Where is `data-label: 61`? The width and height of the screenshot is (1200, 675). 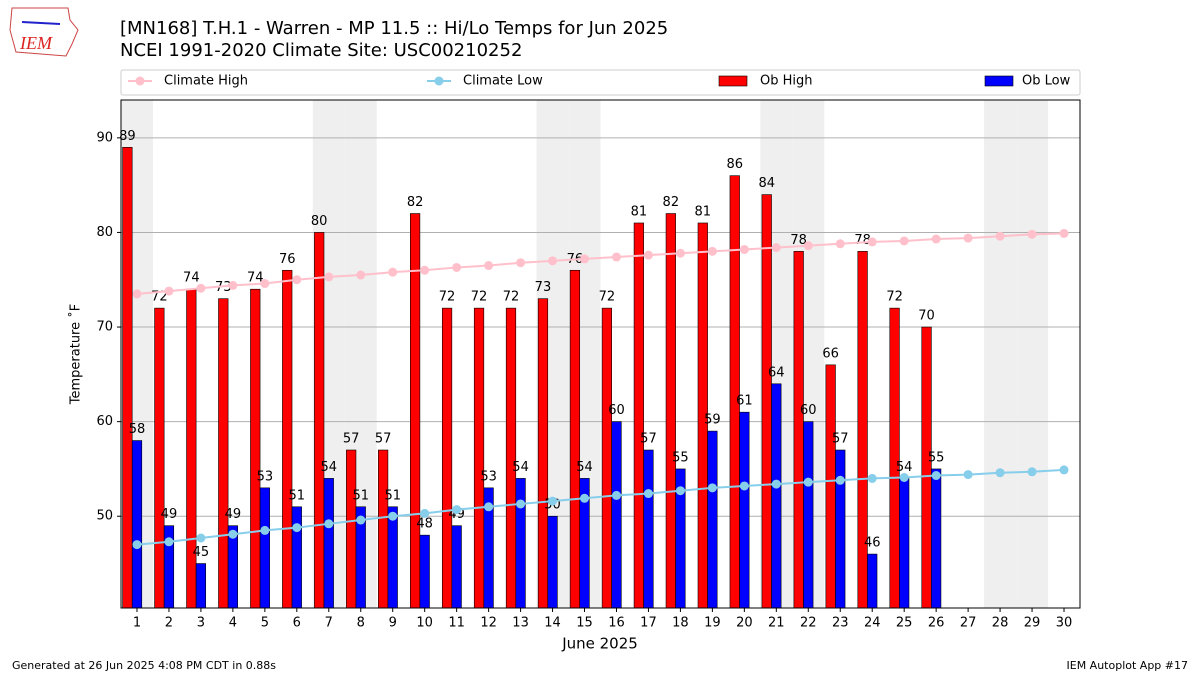 data-label: 61 is located at coordinates (744, 401).